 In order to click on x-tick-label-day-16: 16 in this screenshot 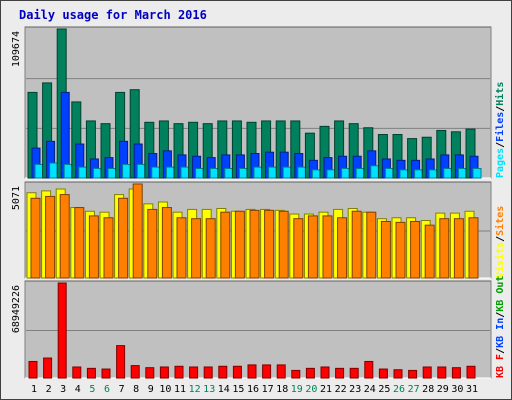, I will do `click(253, 389)`.